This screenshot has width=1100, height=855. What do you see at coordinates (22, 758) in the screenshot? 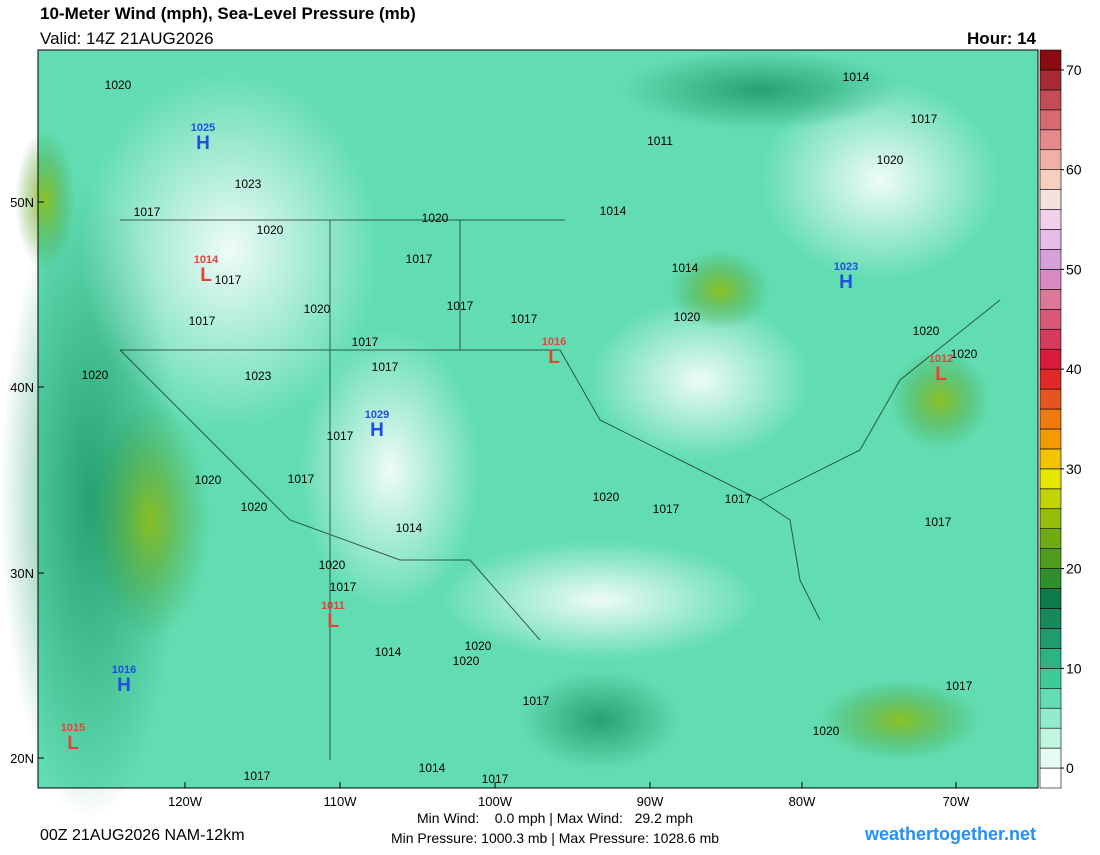
I see `lat-label: 20N` at bounding box center [22, 758].